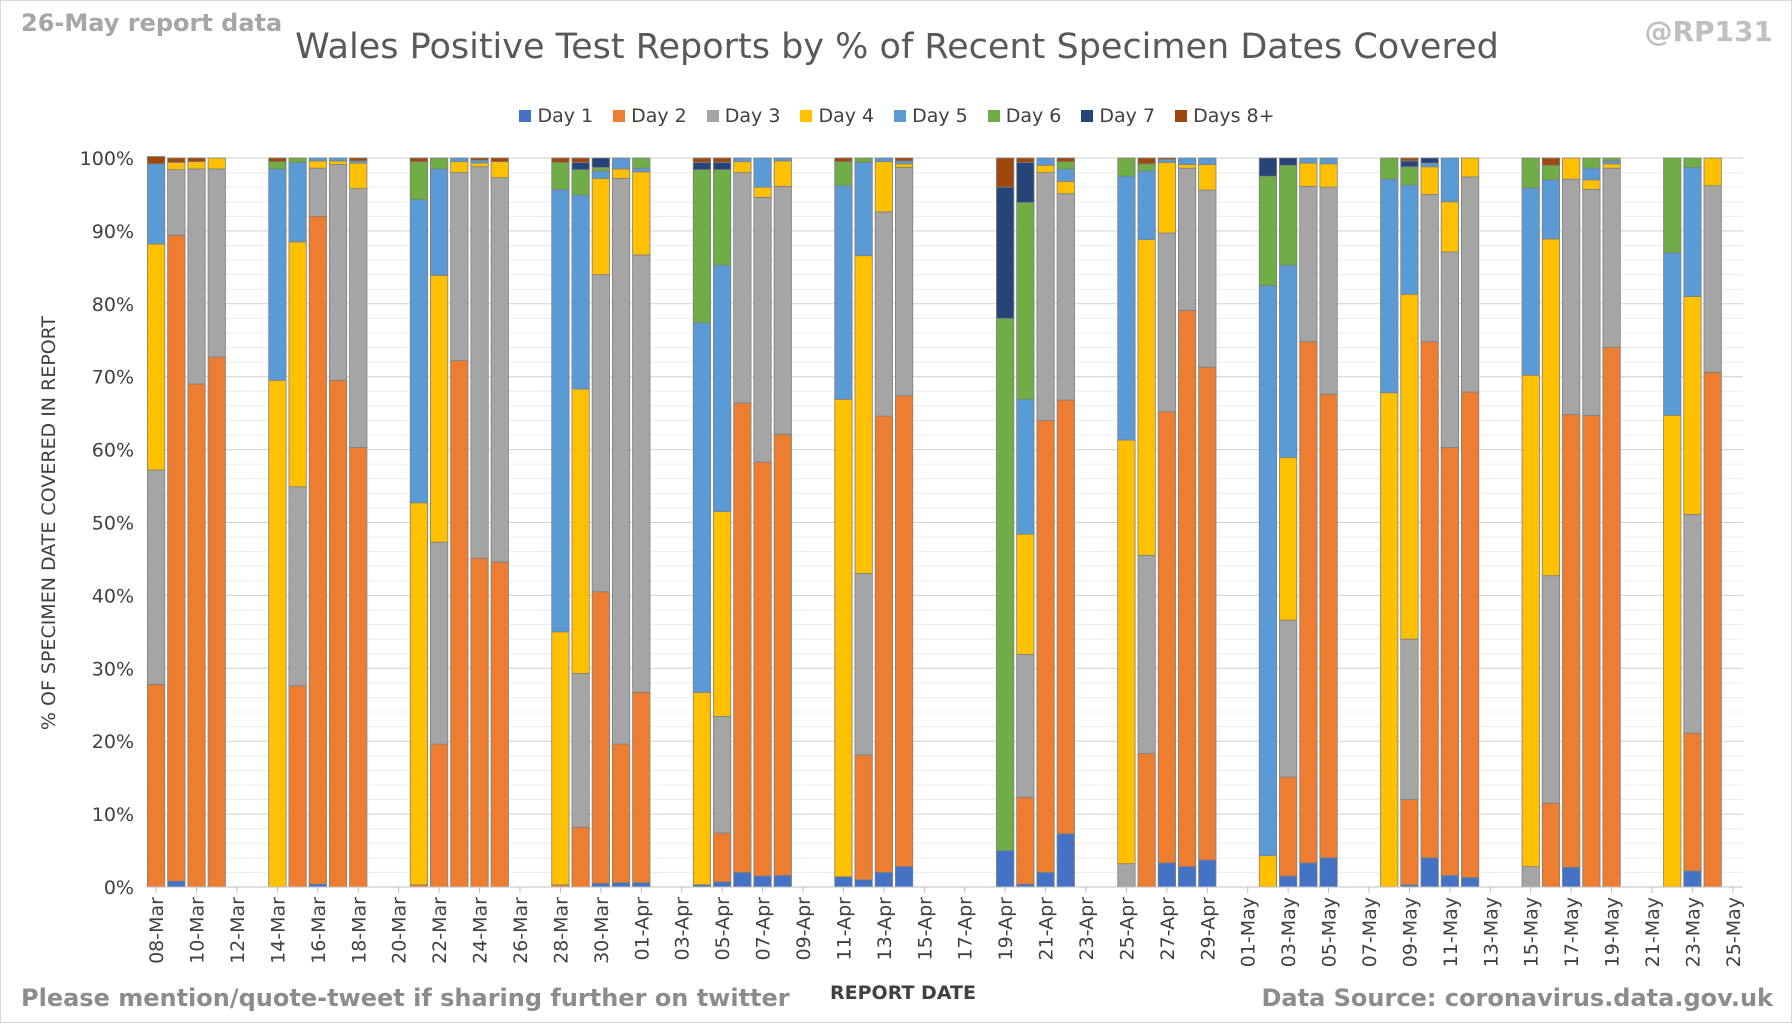 The image size is (1792, 1024). I want to click on x-tick-label: 10-Mar, so click(198, 930).